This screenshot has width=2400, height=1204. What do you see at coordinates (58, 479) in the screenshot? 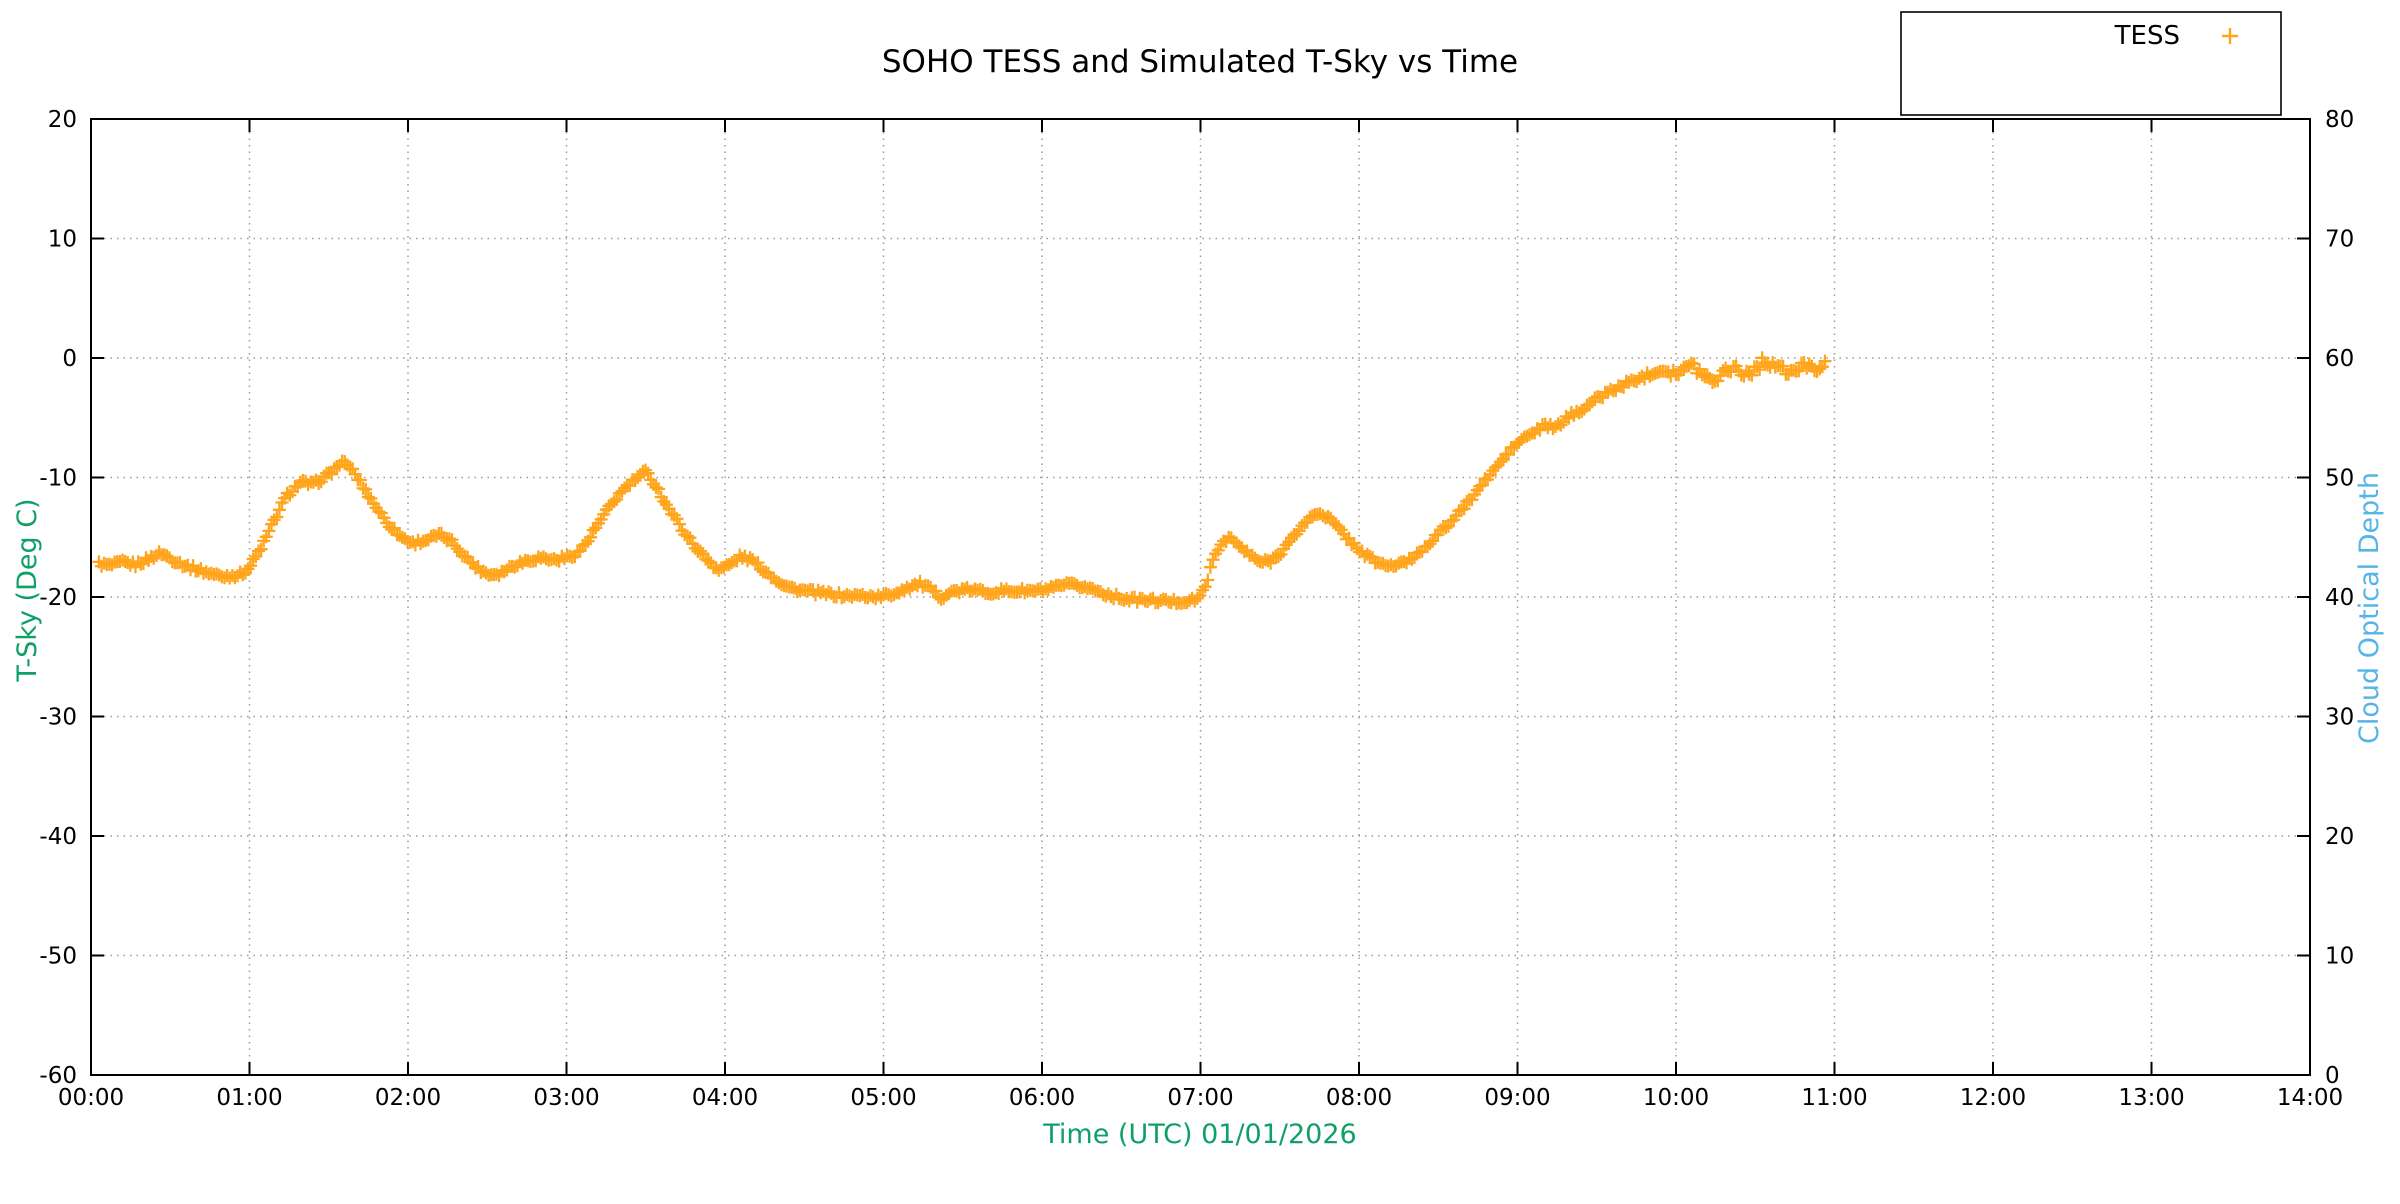
I see `y-left-tick-label: -10` at bounding box center [58, 479].